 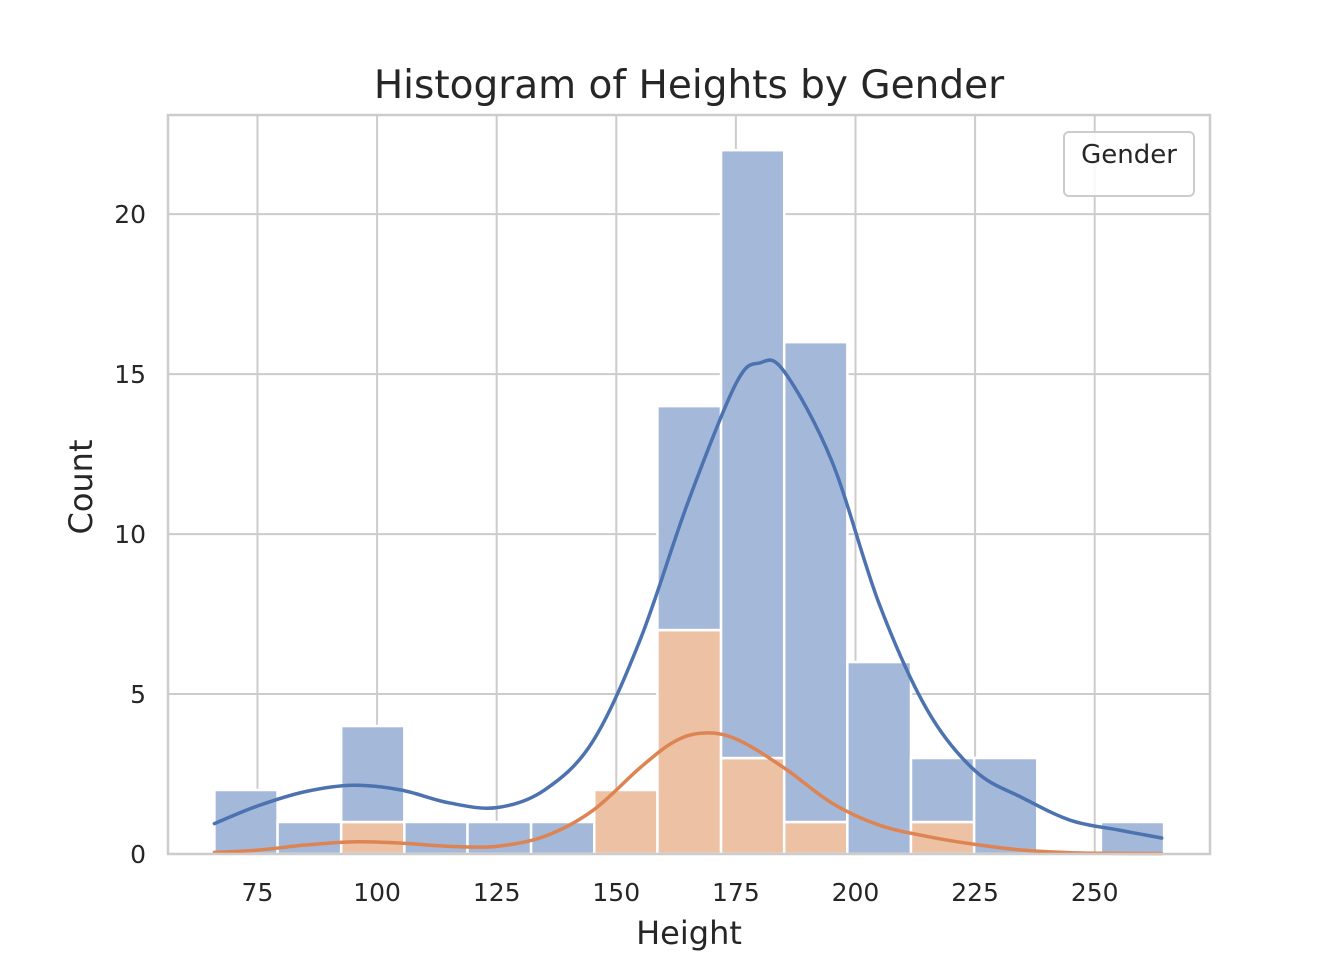 What do you see at coordinates (130, 374) in the screenshot?
I see `y-tick-label: 15` at bounding box center [130, 374].